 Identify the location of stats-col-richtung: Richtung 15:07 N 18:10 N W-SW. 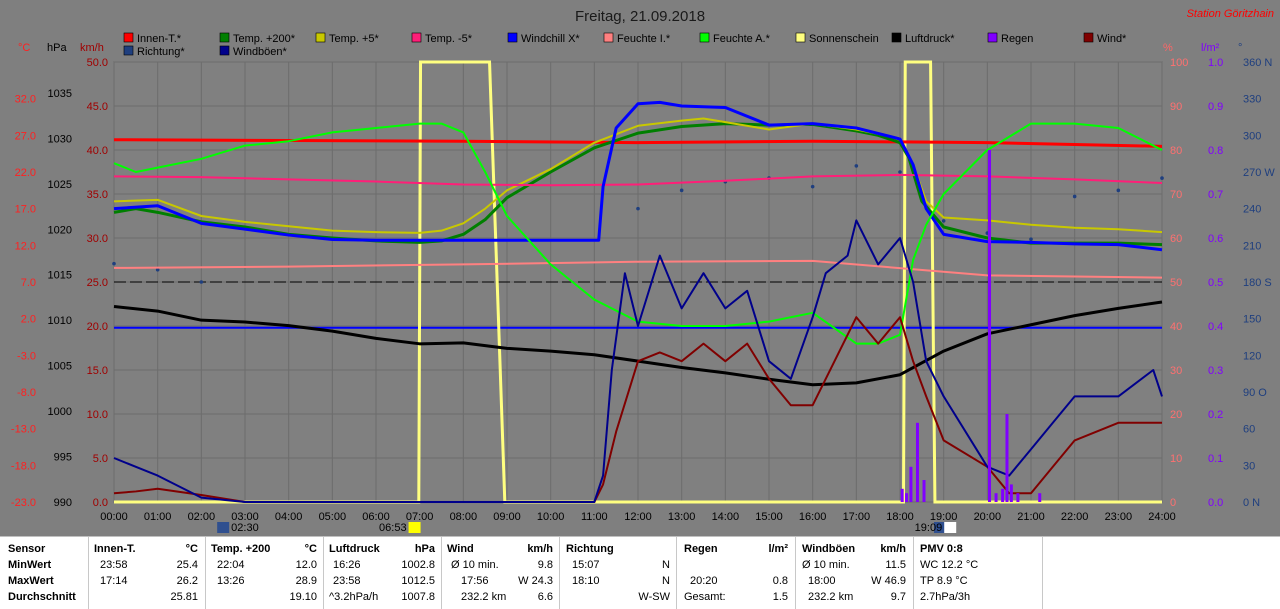
(621, 573).